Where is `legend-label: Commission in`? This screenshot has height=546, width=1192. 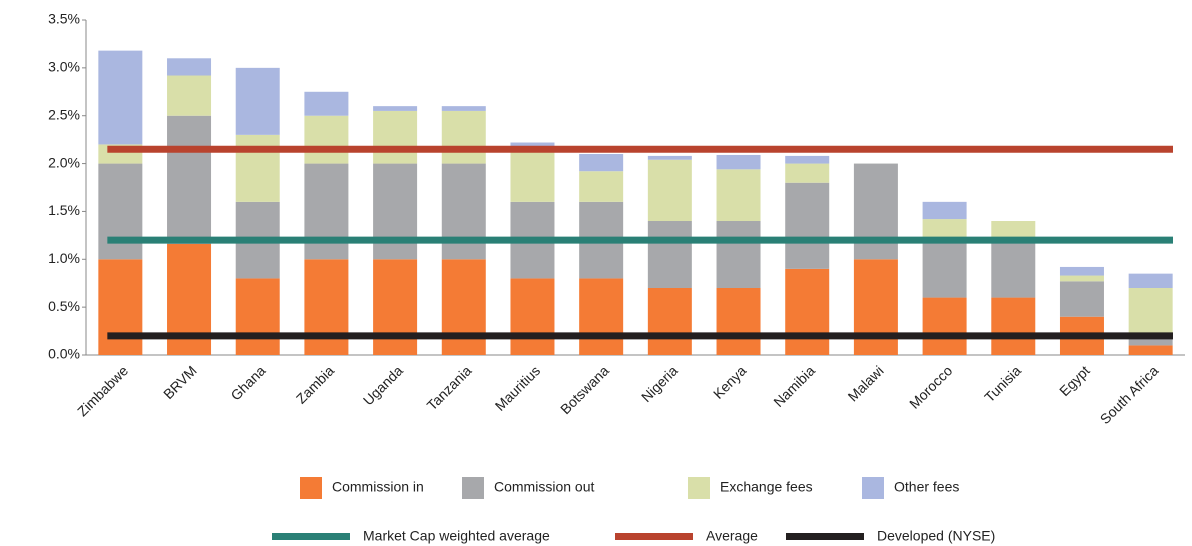
legend-label: Commission in is located at coordinates (378, 487).